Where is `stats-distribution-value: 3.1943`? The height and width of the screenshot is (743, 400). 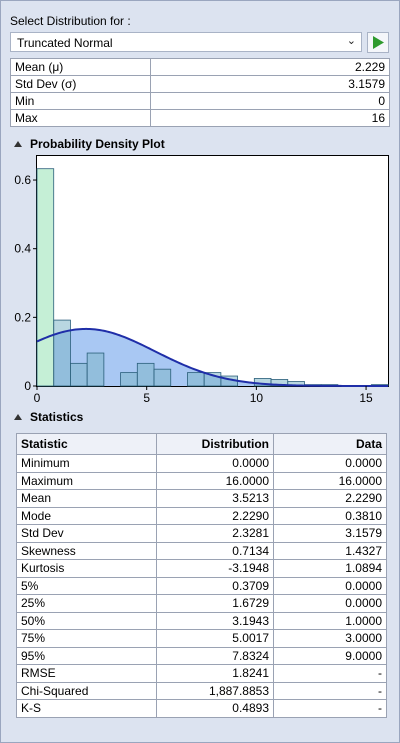 stats-distribution-value: 3.1943 is located at coordinates (215, 620).